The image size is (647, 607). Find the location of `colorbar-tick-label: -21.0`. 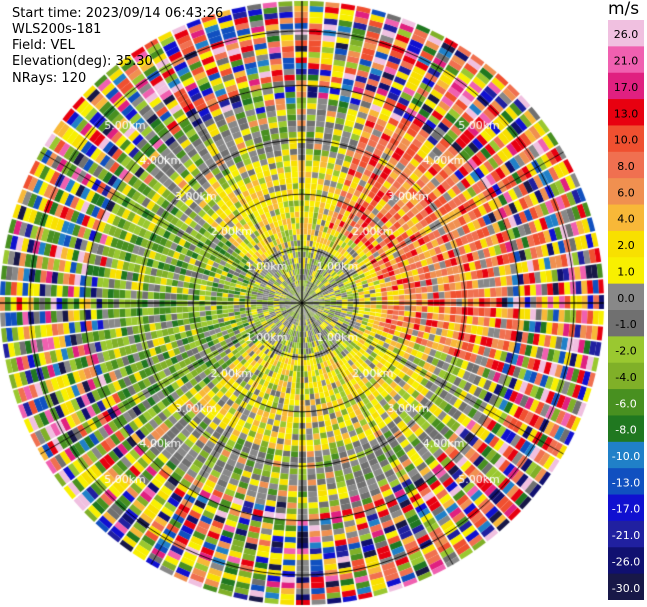

colorbar-tick-label: -21.0 is located at coordinates (626, 535).